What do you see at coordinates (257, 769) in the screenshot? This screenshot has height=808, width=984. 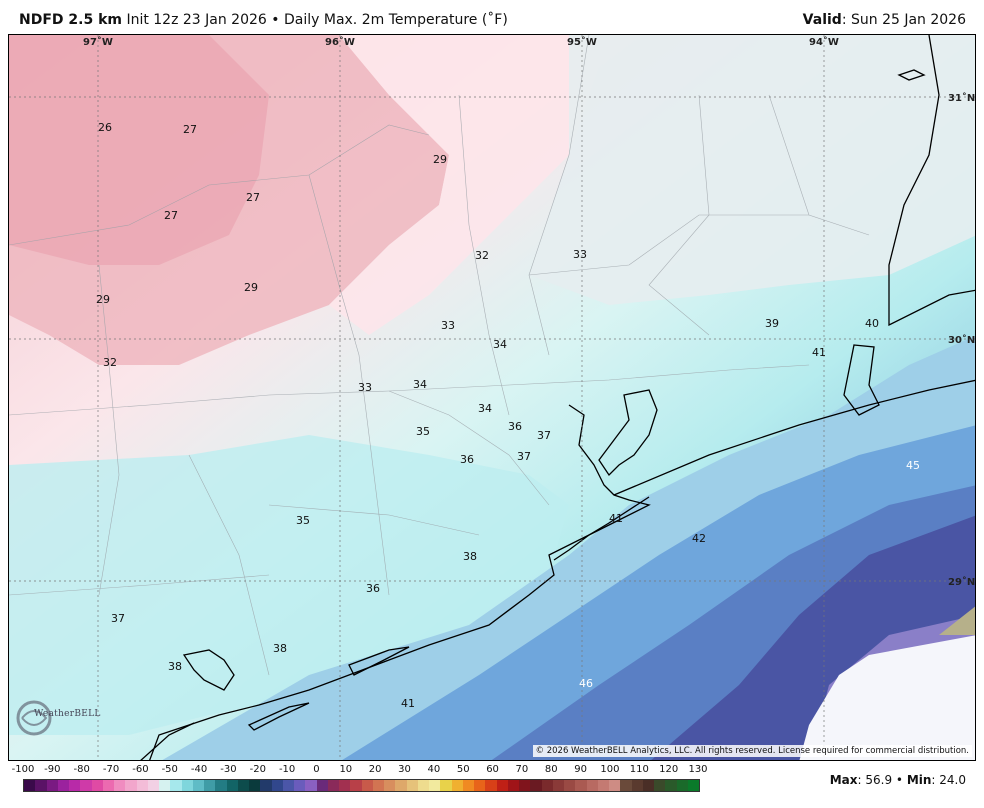 I see `legend-tick-label: -20` at bounding box center [257, 769].